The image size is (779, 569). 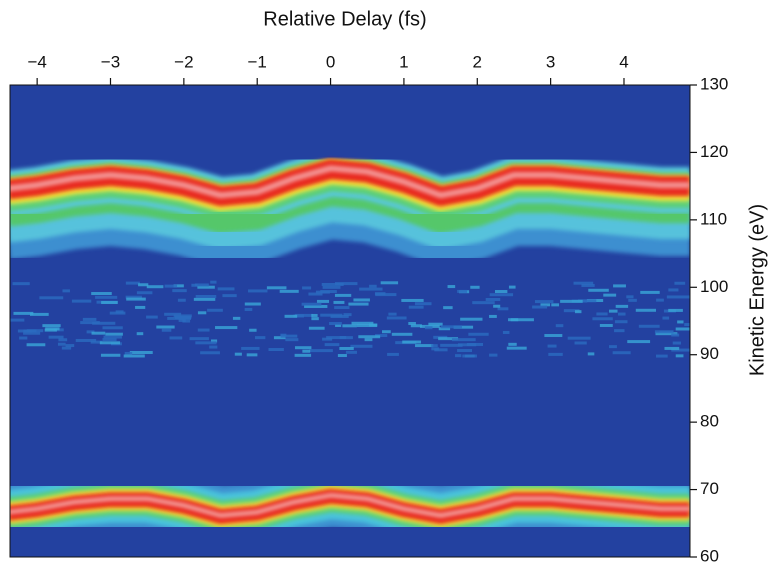 What do you see at coordinates (477, 61) in the screenshot?
I see `x-tick-label: 2` at bounding box center [477, 61].